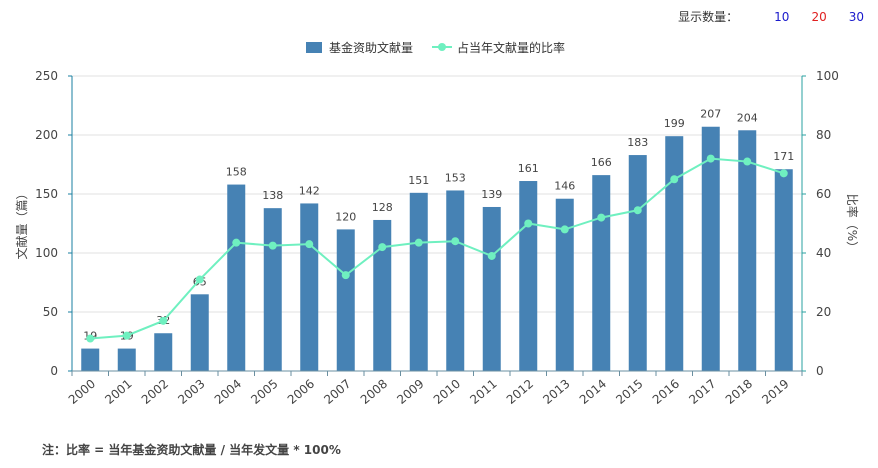  I want to click on y2-tick-label: 80, so click(823, 135).